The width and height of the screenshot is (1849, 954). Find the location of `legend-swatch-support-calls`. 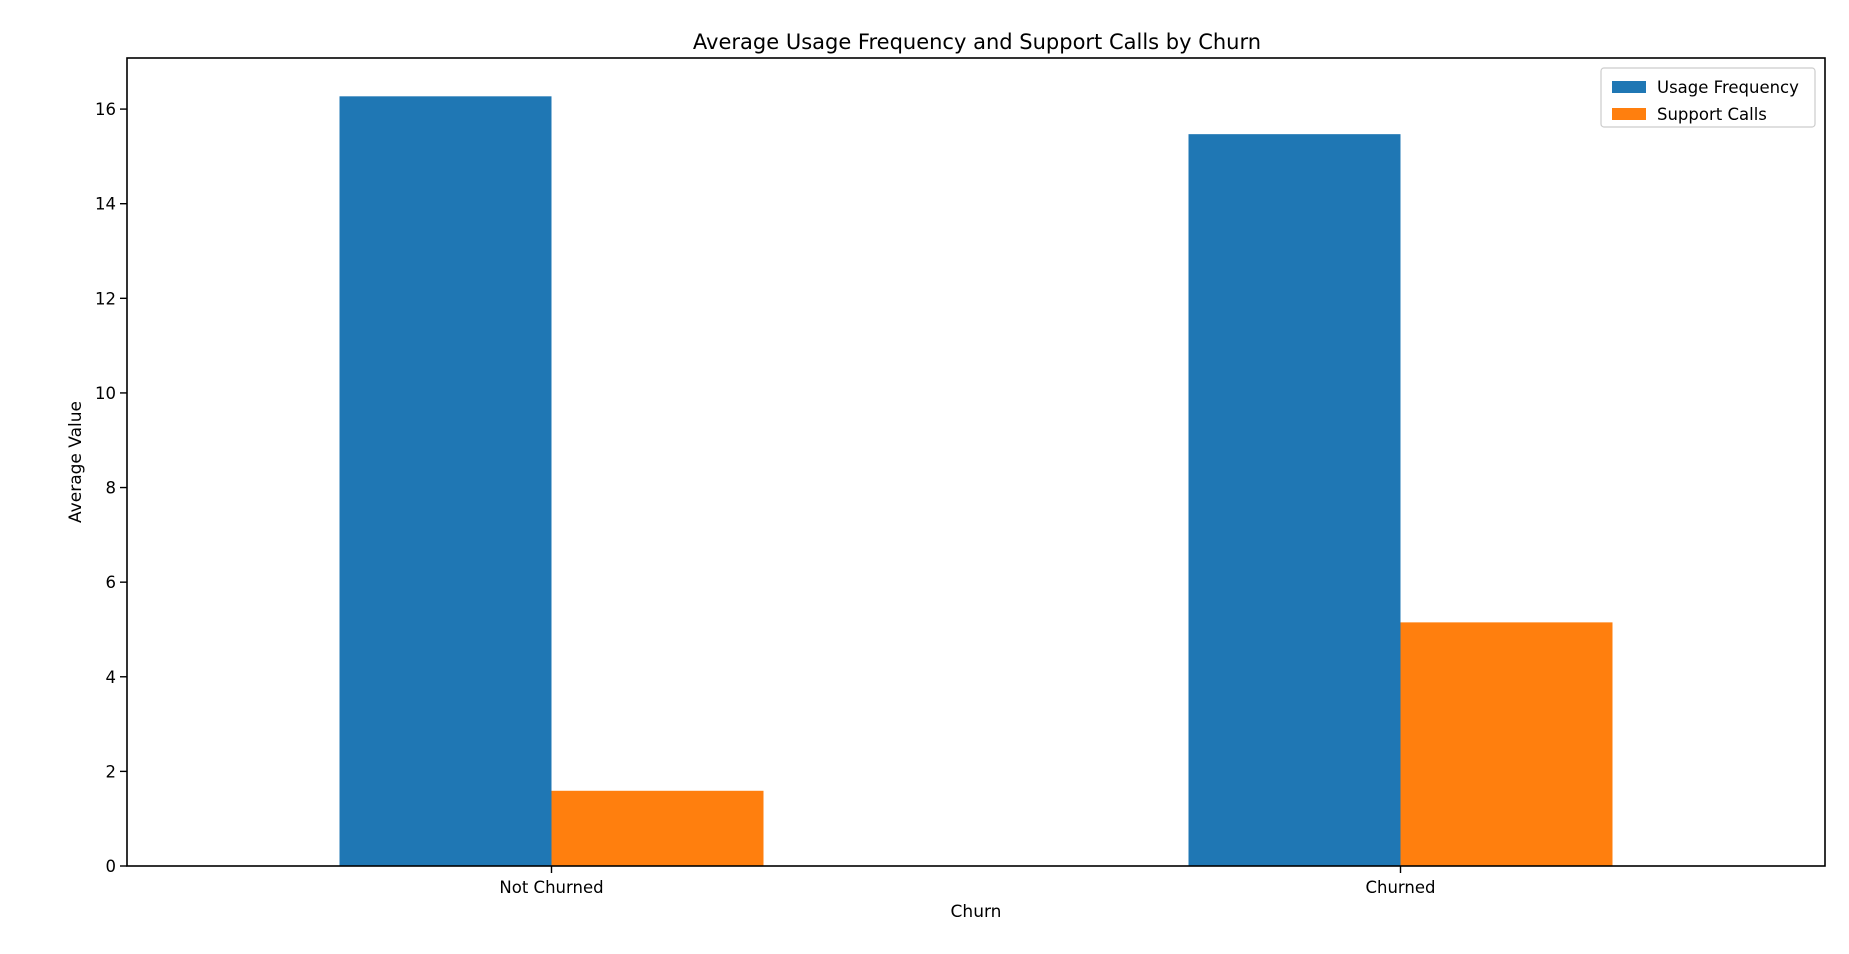

legend-swatch-support-calls is located at coordinates (1629, 114).